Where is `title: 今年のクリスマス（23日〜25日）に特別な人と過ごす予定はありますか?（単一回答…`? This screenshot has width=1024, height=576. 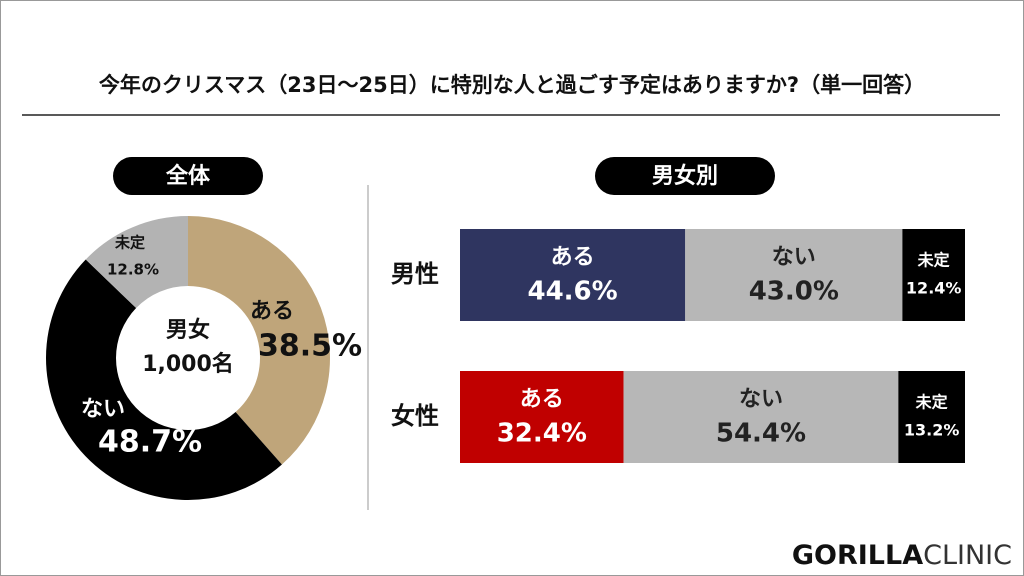 title: 今年のクリスマス（23日〜25日）に特別な人と過ごす予定はありますか?（単一回答… is located at coordinates (512, 85).